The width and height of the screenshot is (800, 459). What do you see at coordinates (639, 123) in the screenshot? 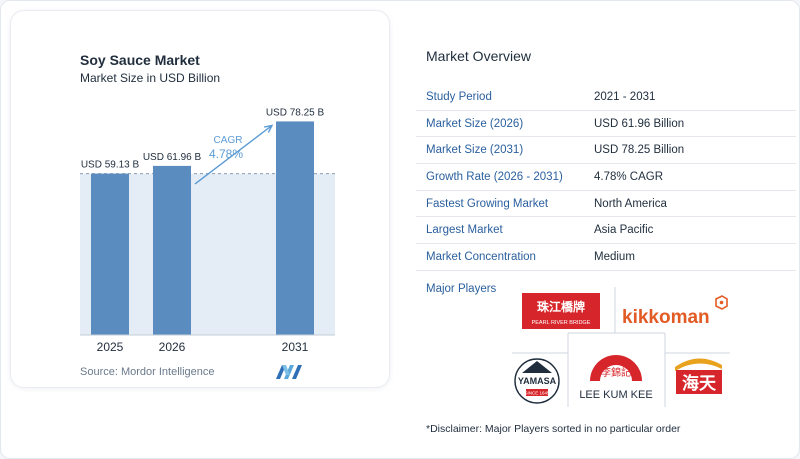
I see `row-value: USD 61.96 Billion` at bounding box center [639, 123].